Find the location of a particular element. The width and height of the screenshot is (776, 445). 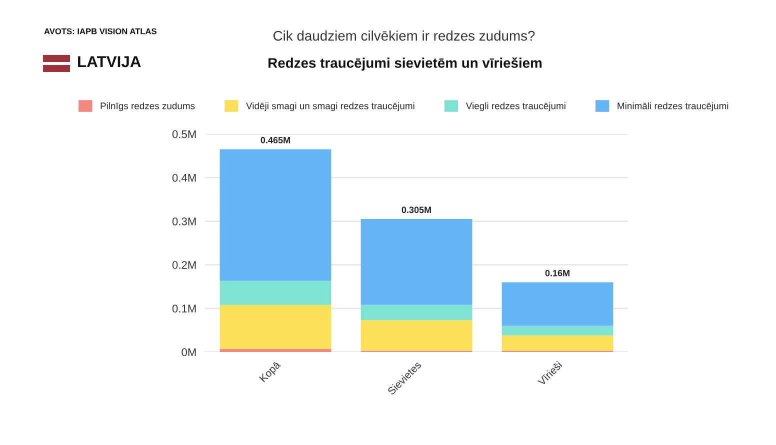

y-tick-label: 0.2M is located at coordinates (184, 265).